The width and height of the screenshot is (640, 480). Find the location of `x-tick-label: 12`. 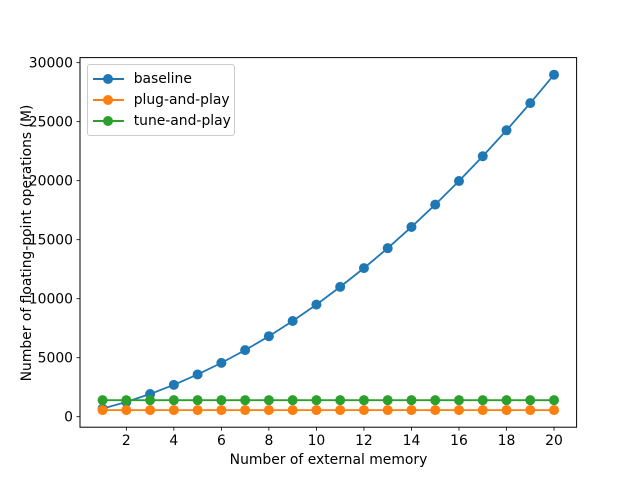

x-tick-label: 12 is located at coordinates (364, 441).